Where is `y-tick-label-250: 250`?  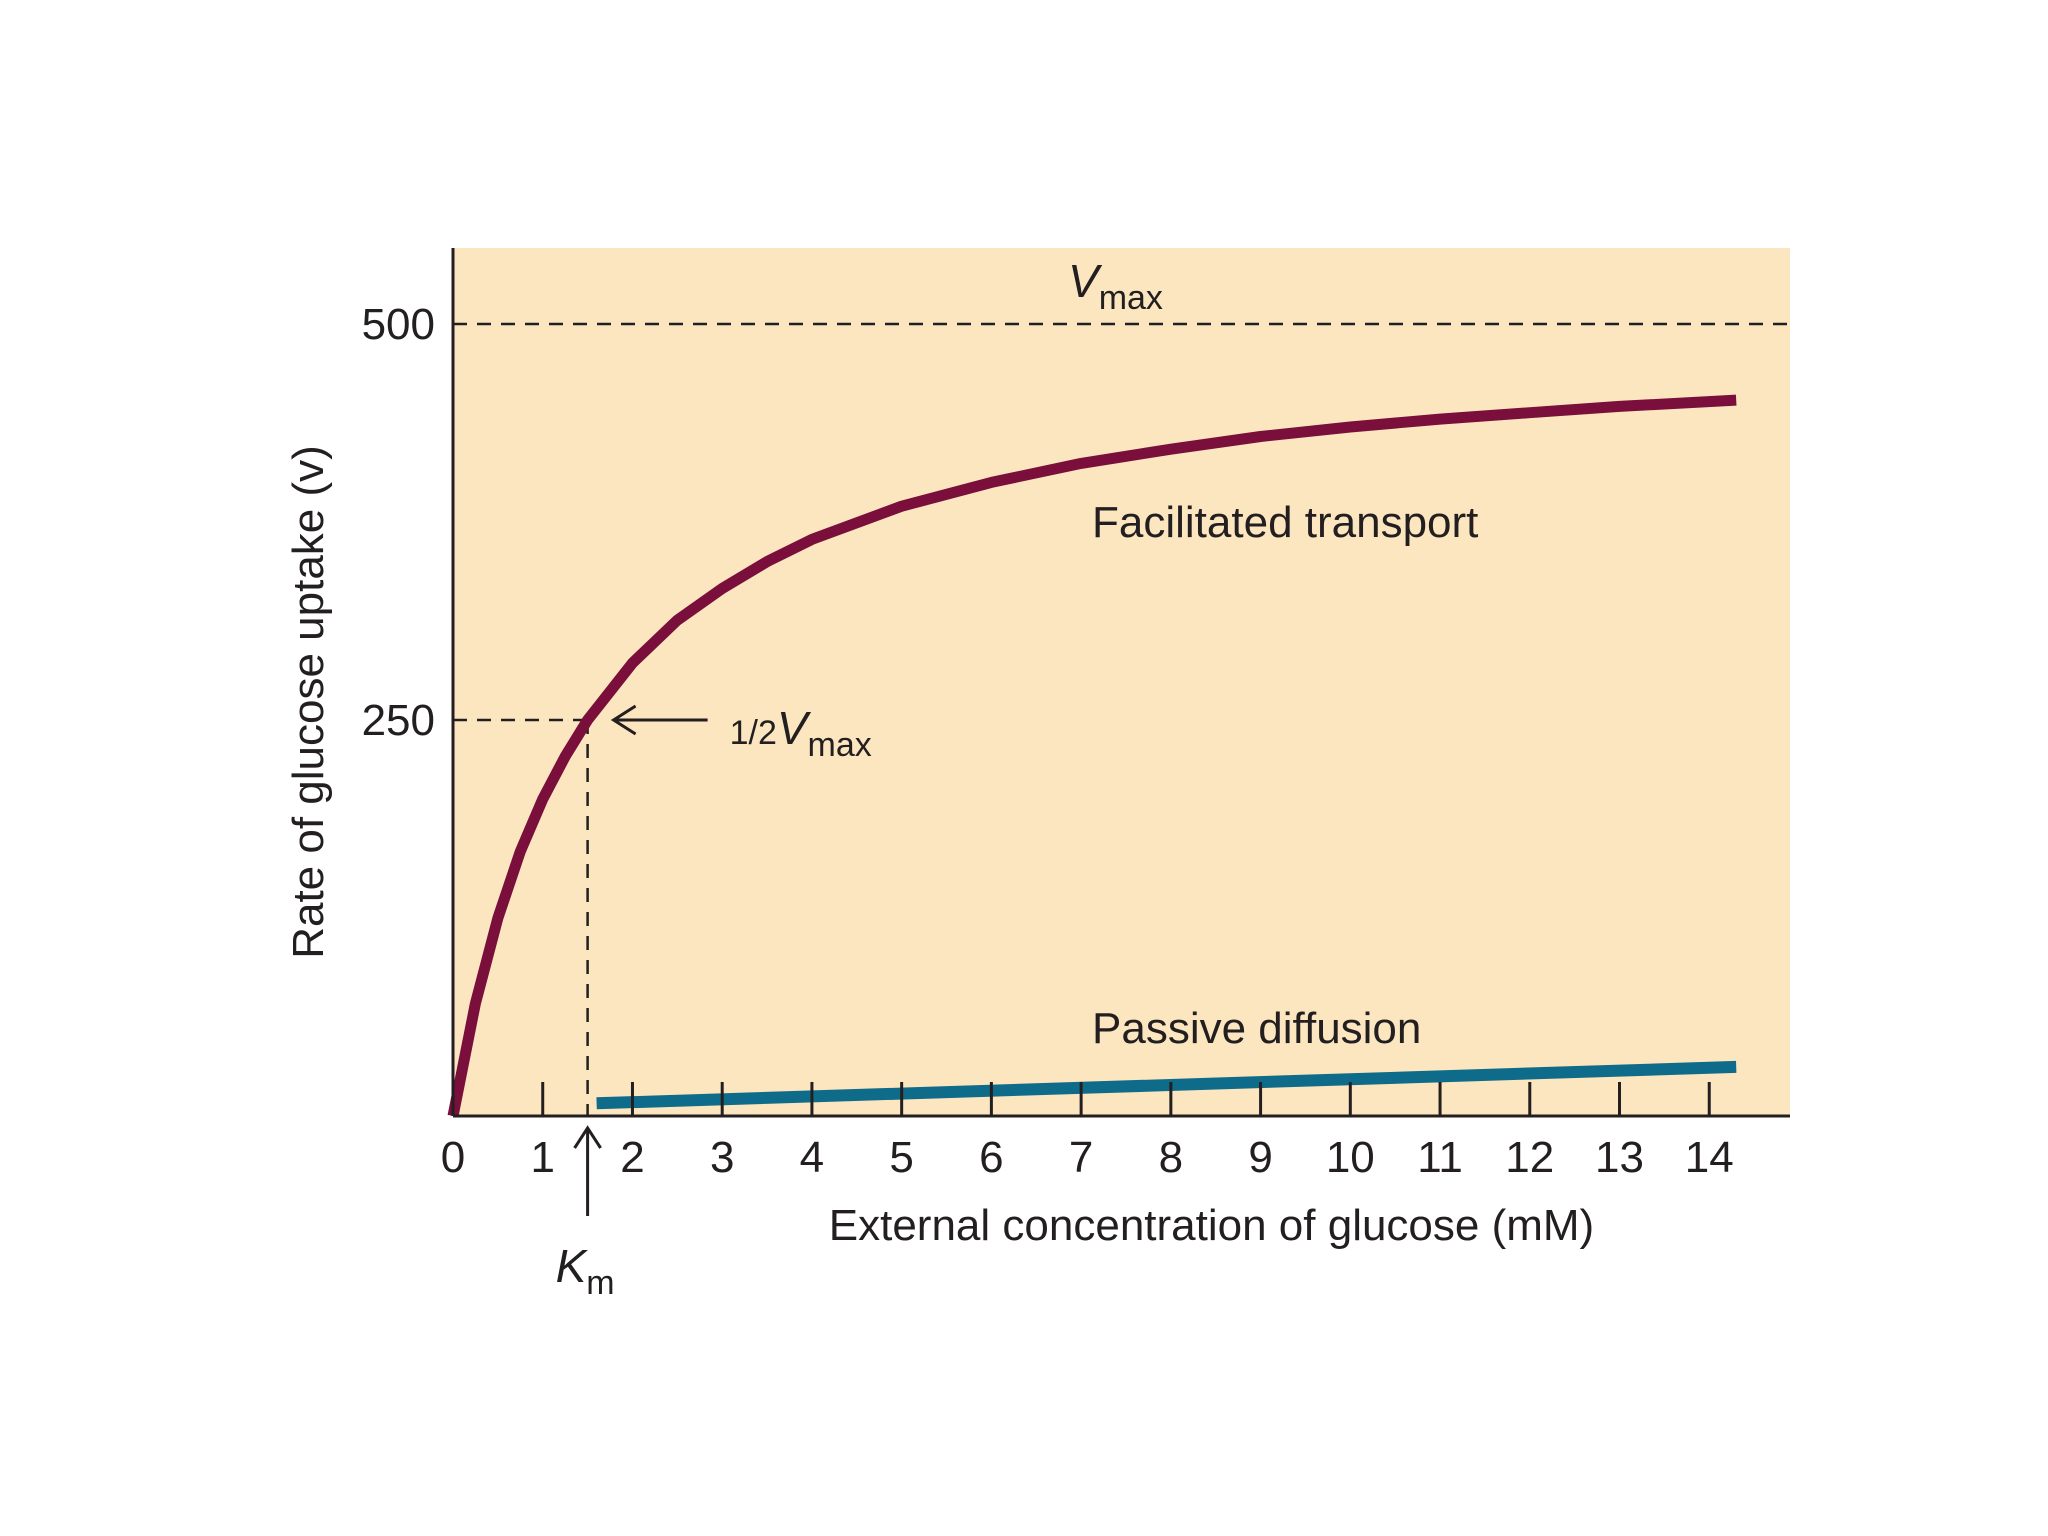
y-tick-label-250: 250 is located at coordinates (398, 720).